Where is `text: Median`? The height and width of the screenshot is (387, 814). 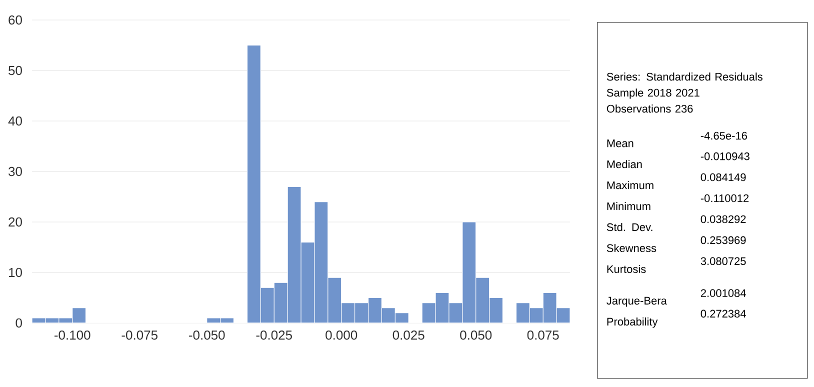
text: Median is located at coordinates (624, 164).